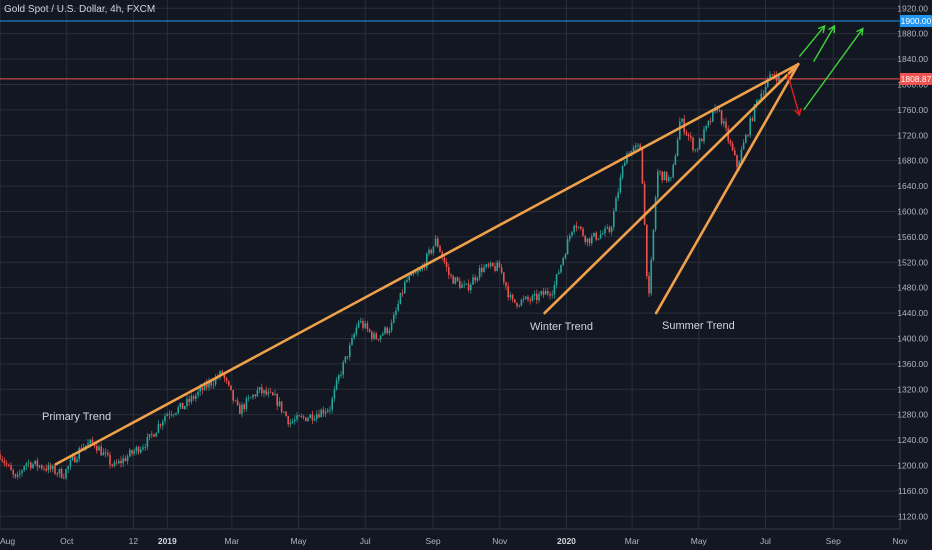  I want to click on price-tick-label: 1640.00, so click(912, 186).